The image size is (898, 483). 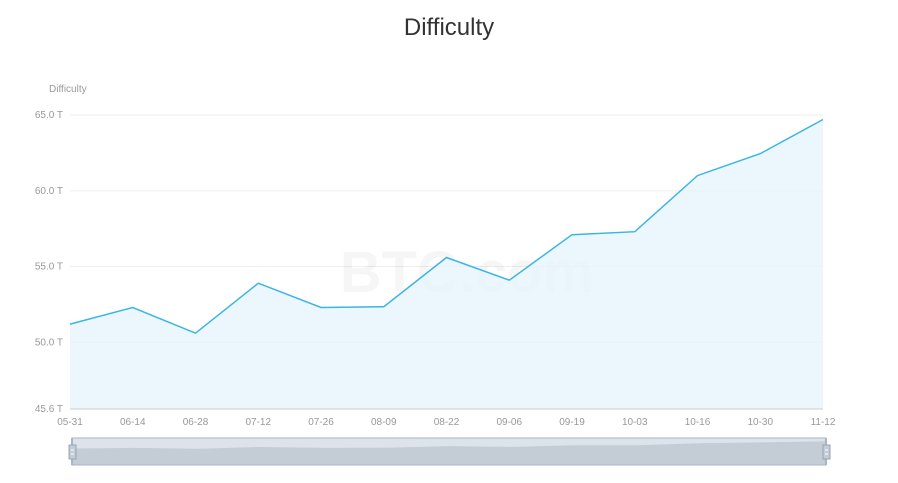 I want to click on x-tick-label: 10-16, so click(x=698, y=422).